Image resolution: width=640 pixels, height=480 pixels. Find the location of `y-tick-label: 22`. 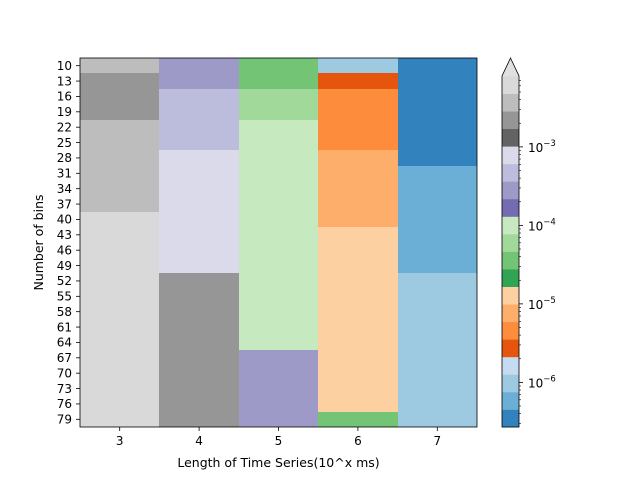

y-tick-label: 22 is located at coordinates (64, 127).